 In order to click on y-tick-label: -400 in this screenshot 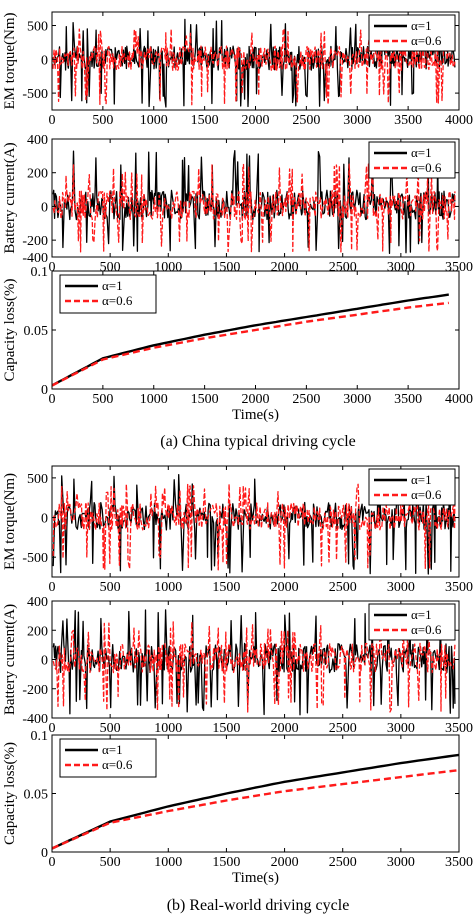, I will do `click(35, 258)`.